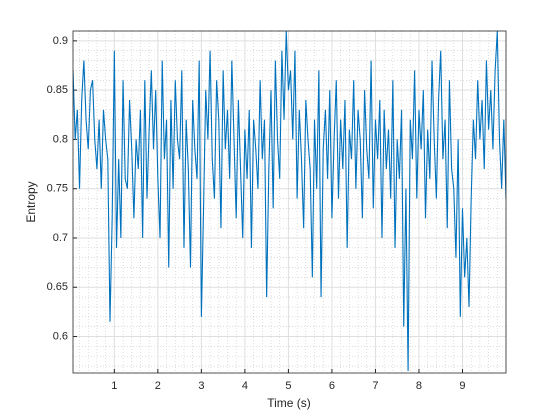 The image size is (560, 420). I want to click on x-tick-label: 4, so click(245, 386).